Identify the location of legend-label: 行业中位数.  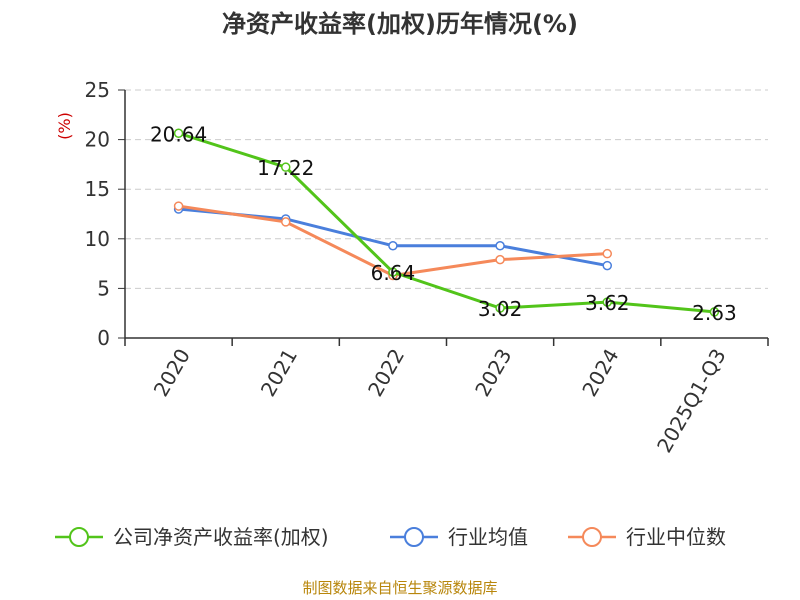
(676, 537).